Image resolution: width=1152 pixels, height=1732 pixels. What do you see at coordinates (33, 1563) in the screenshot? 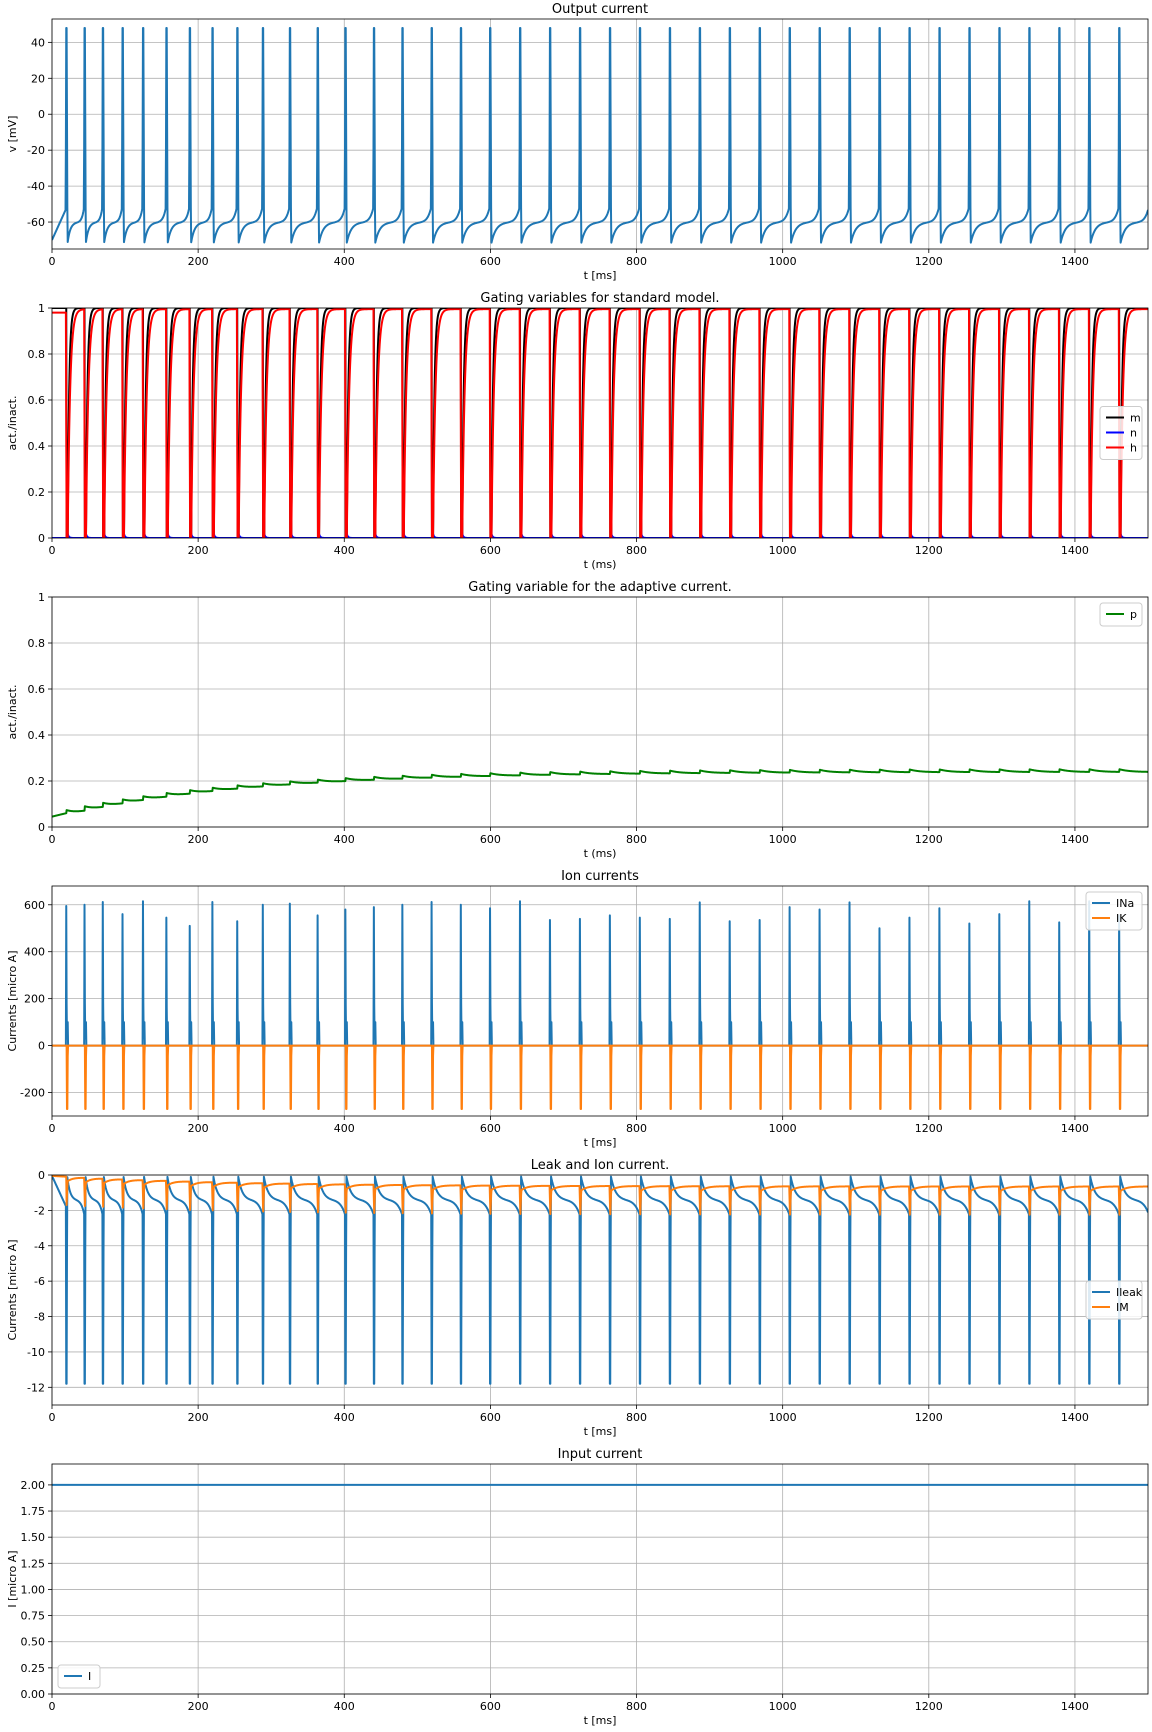
I see `y-tick-label: 1.25` at bounding box center [33, 1563].